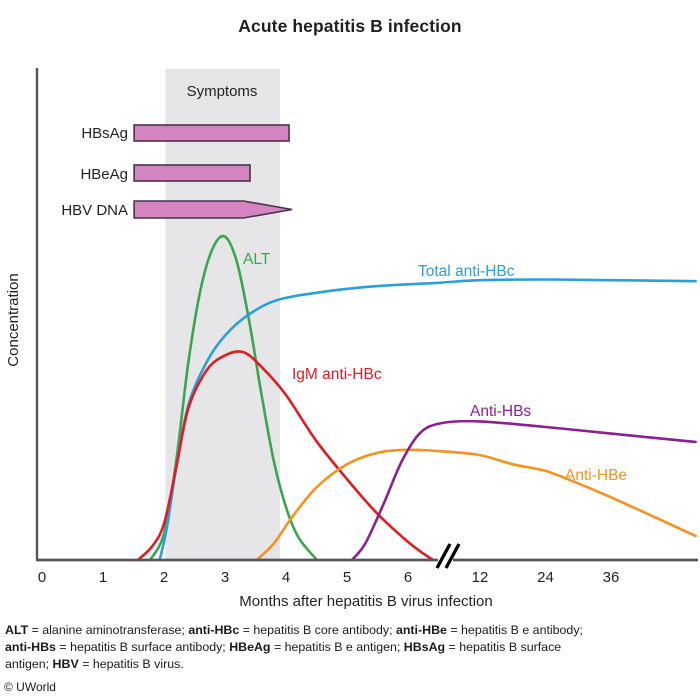 The image size is (700, 699). What do you see at coordinates (337, 374) in the screenshot?
I see `series-label-igm-anti-hbc: IgM anti-HBc` at bounding box center [337, 374].